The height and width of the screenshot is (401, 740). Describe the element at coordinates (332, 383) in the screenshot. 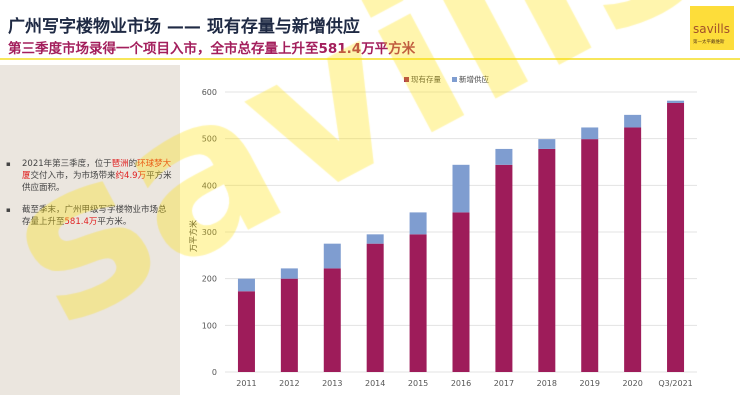

I see `x-tick-label: 2013` at that location.